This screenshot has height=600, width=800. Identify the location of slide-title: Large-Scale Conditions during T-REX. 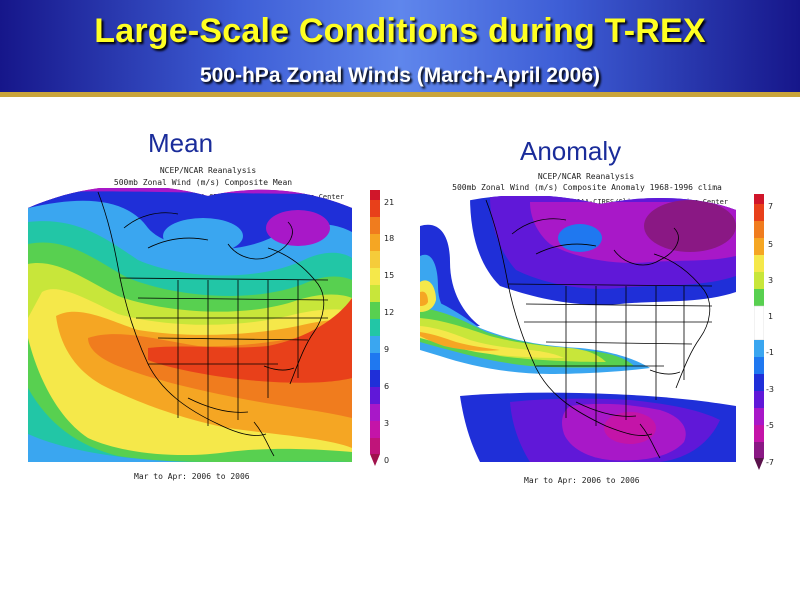
(400, 31).